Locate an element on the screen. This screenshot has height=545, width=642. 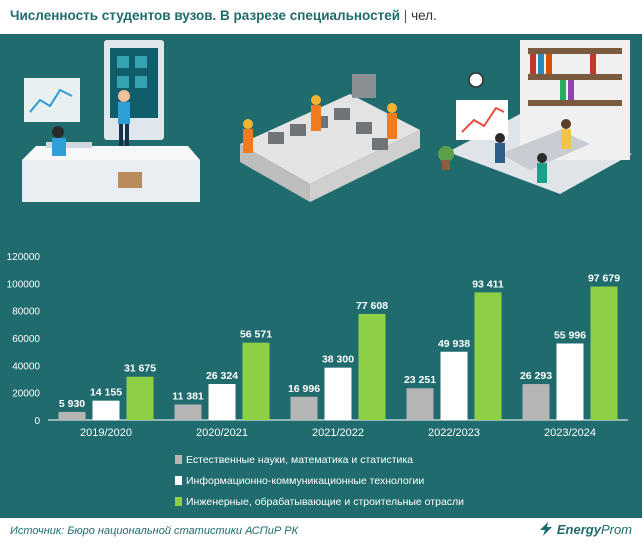
y-tick-label: 120000 is located at coordinates (24, 257).